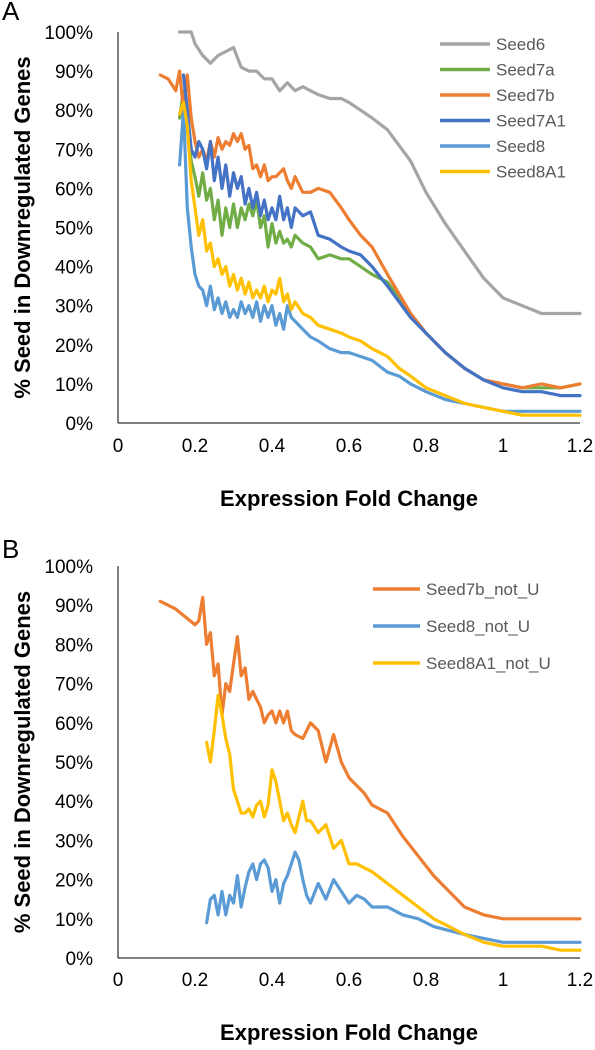 The height and width of the screenshot is (1050, 595). Describe the element at coordinates (531, 172) in the screenshot. I see `legend-label-seed8a1: Seed8A1` at that location.